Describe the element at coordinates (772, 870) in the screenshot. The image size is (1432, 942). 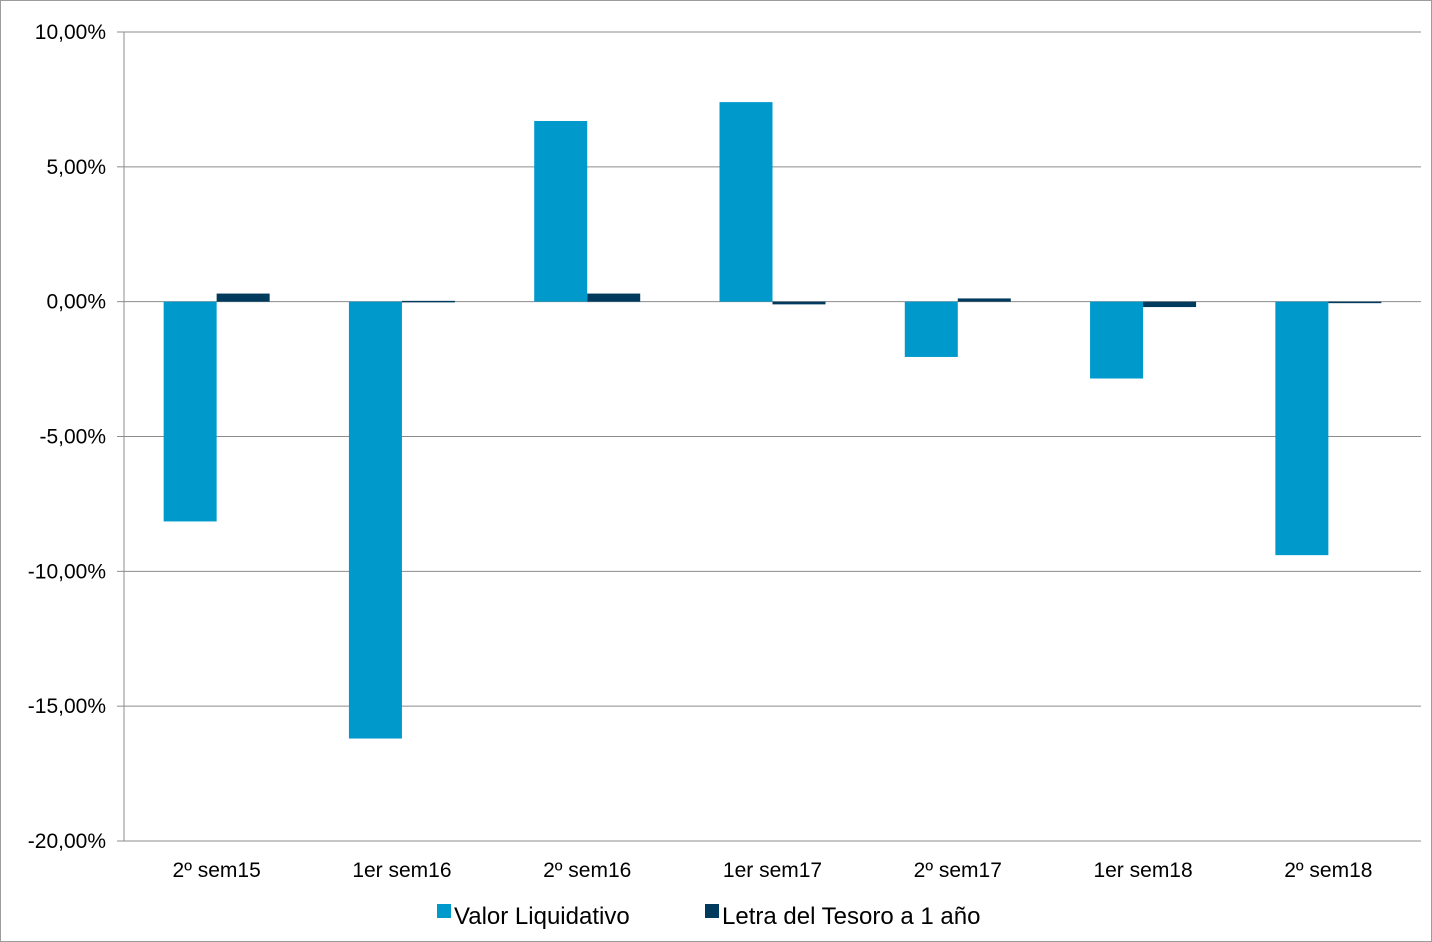
I see `x-tick-label: 1er sem17` at that location.